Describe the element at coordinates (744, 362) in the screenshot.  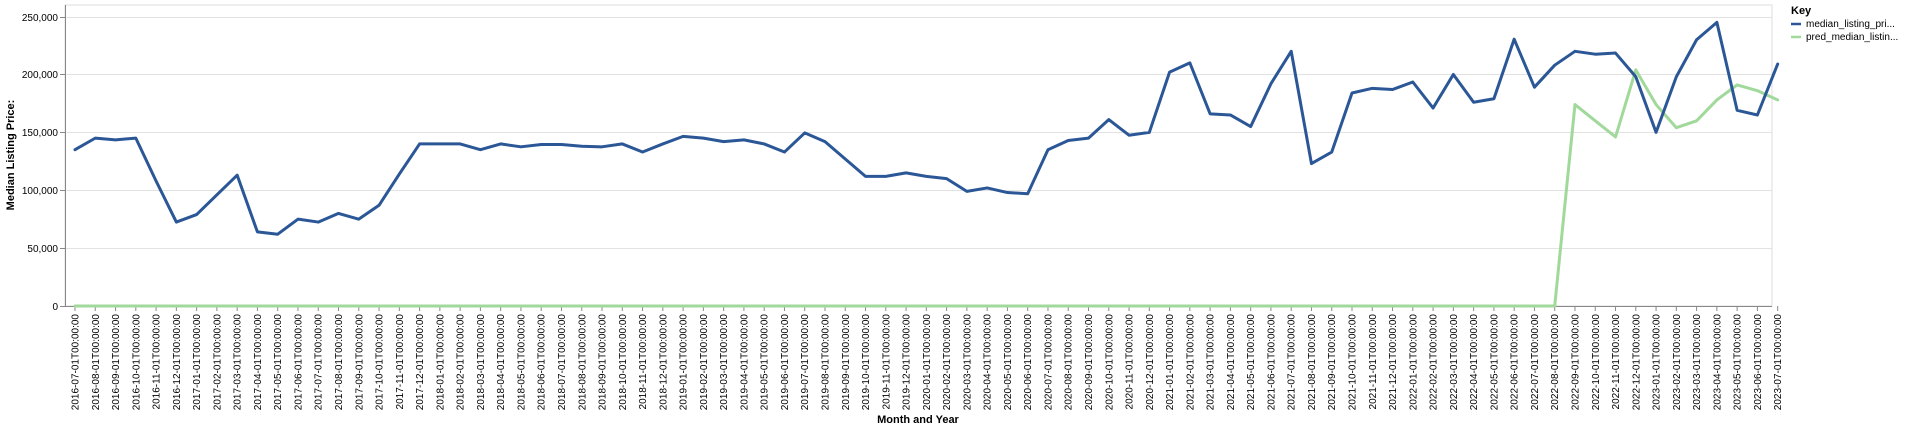
I see `x-tick-label: 2019-04-01T00:00:00` at that location.